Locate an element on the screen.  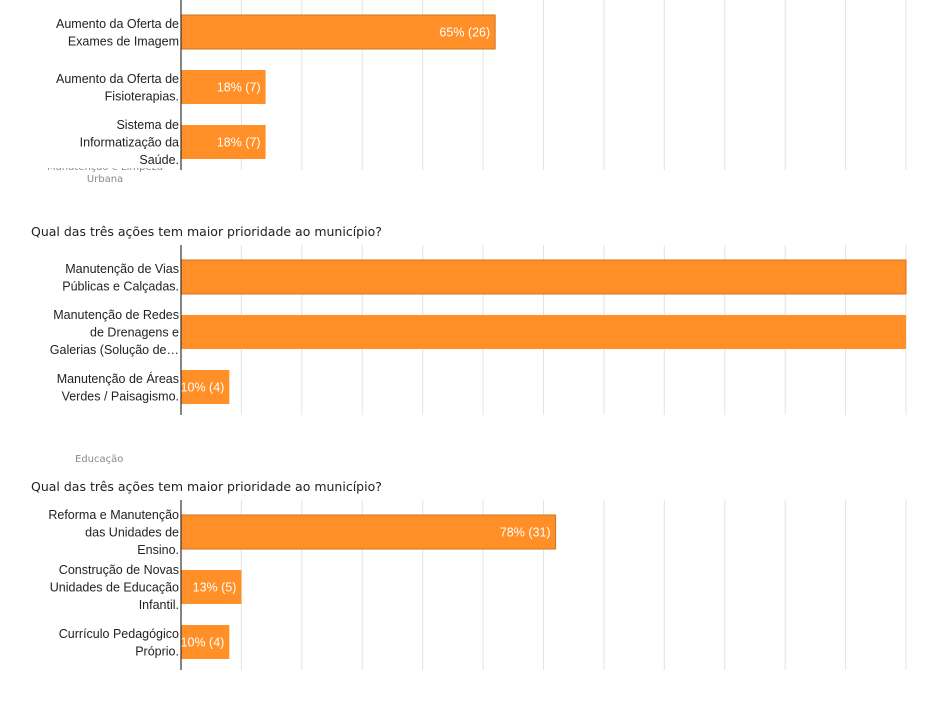
category-label-line: Manutenção de Redes is located at coordinates (116, 315).